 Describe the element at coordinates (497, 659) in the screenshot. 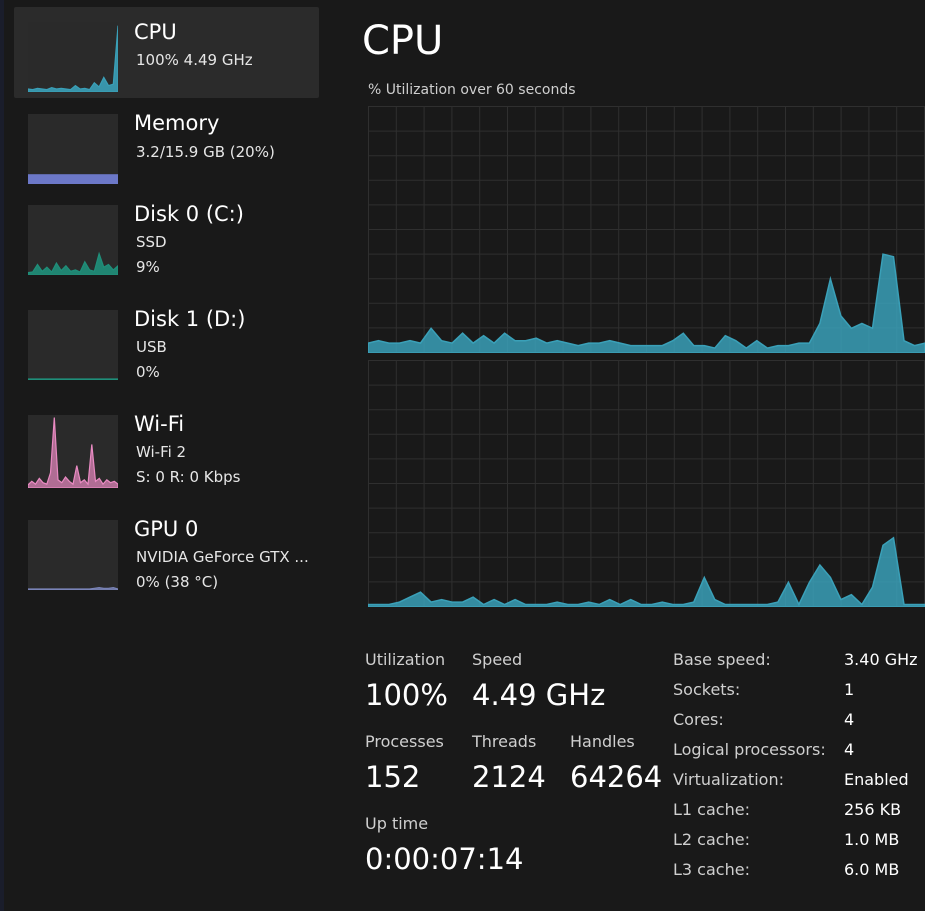

I see `speed-label: Speed` at that location.